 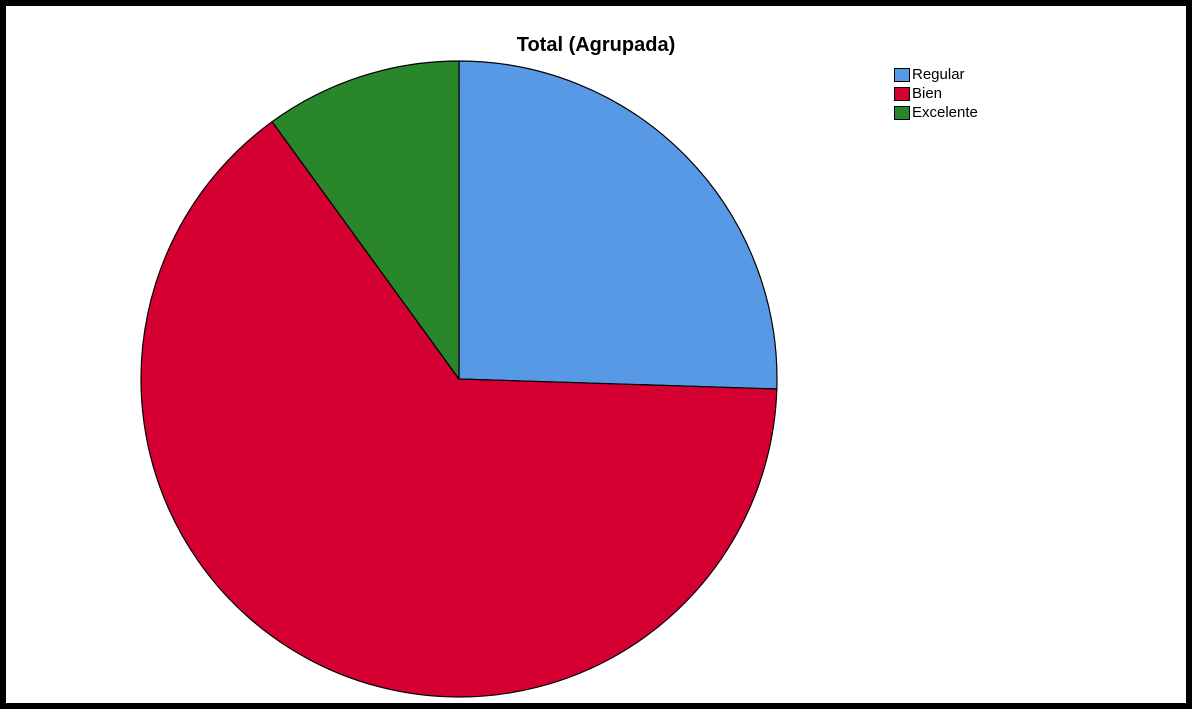 I want to click on chart-title: Total (Agrupada), so click(x=596, y=45).